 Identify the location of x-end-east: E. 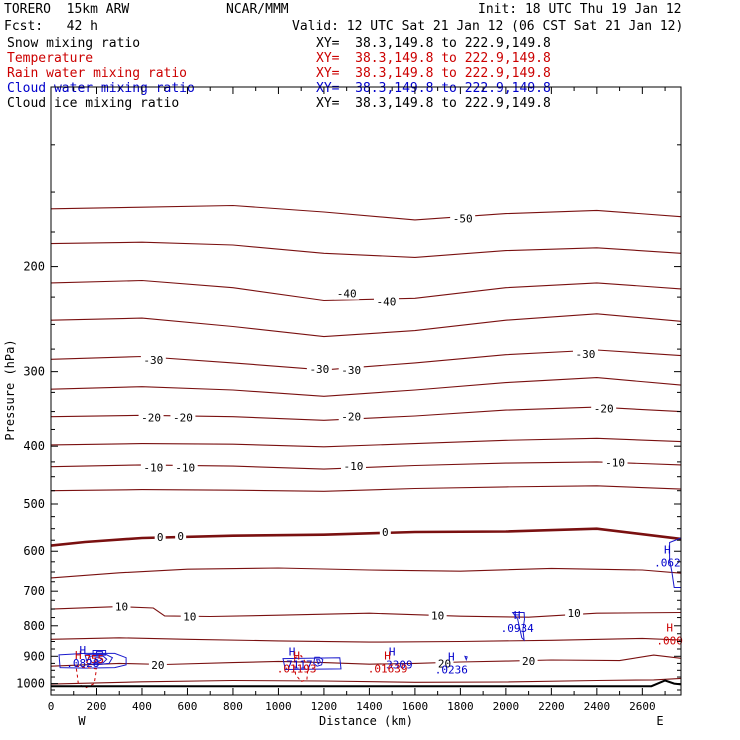
(659, 721).